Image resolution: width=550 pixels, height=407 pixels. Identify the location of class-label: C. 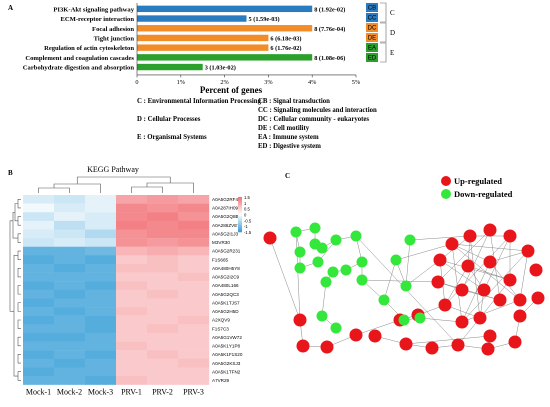
(392, 13).